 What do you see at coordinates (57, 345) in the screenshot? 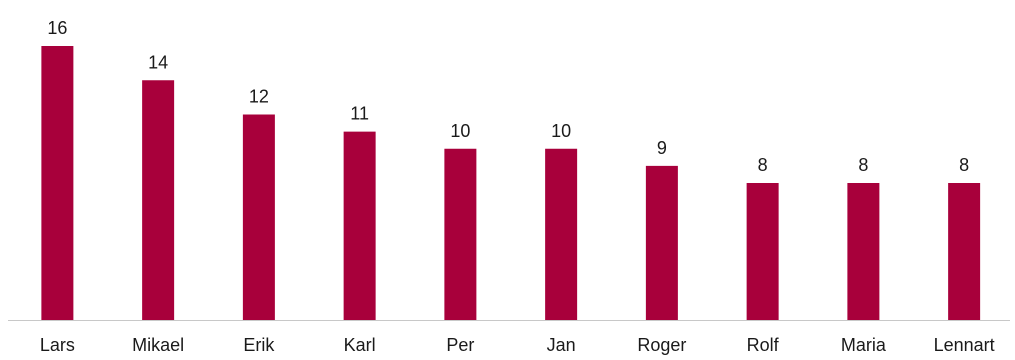
I see `tick-label-lars: Lars` at bounding box center [57, 345].